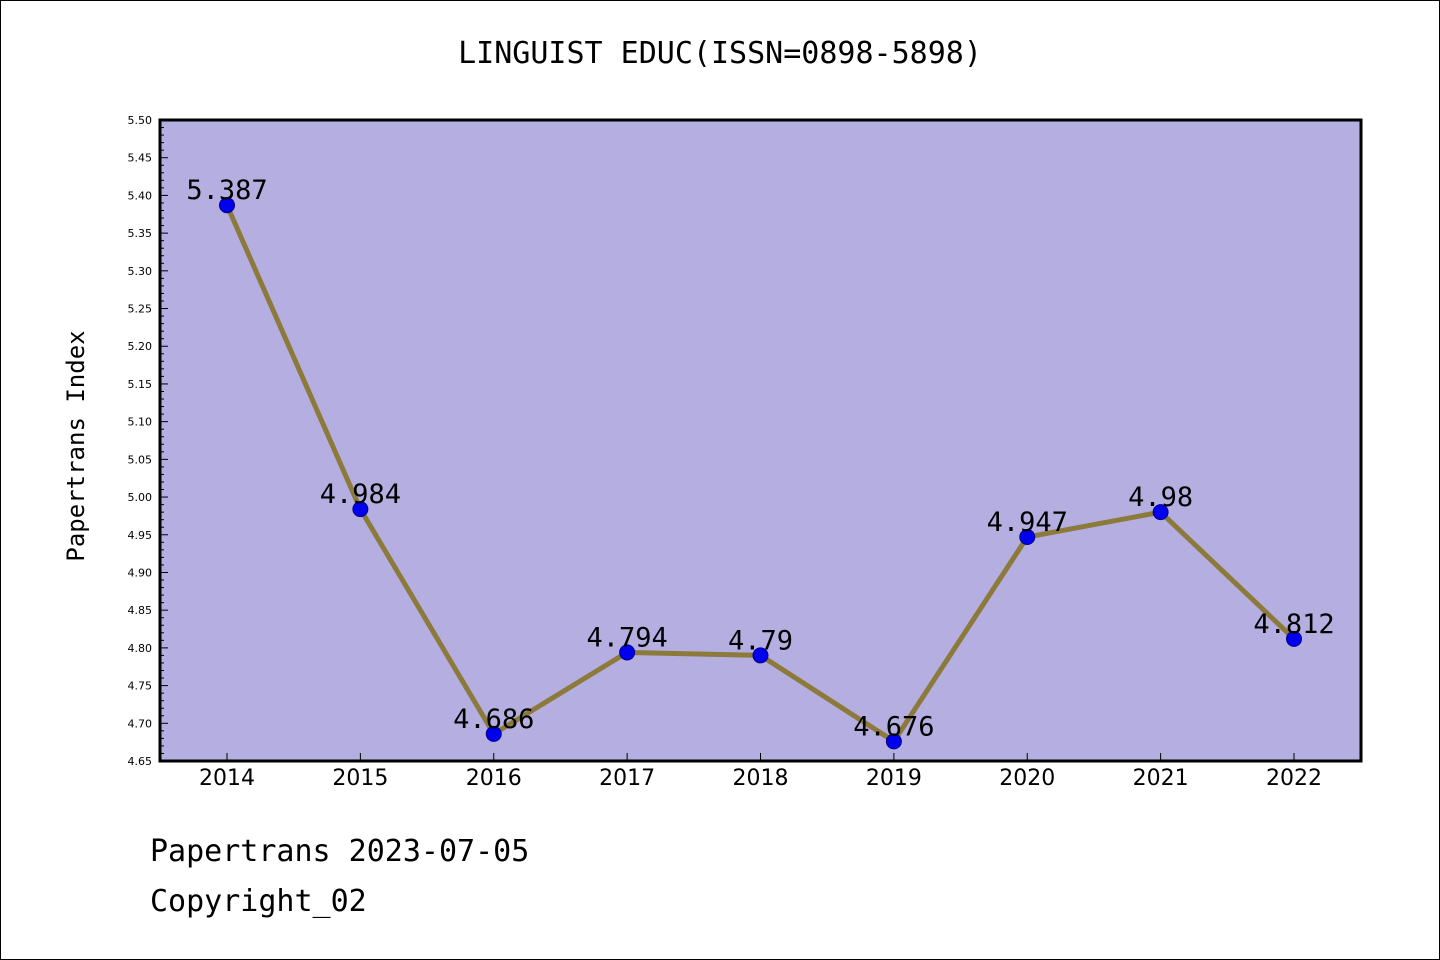  What do you see at coordinates (140, 723) in the screenshot?
I see `y-tick-label: 4.70` at bounding box center [140, 723].